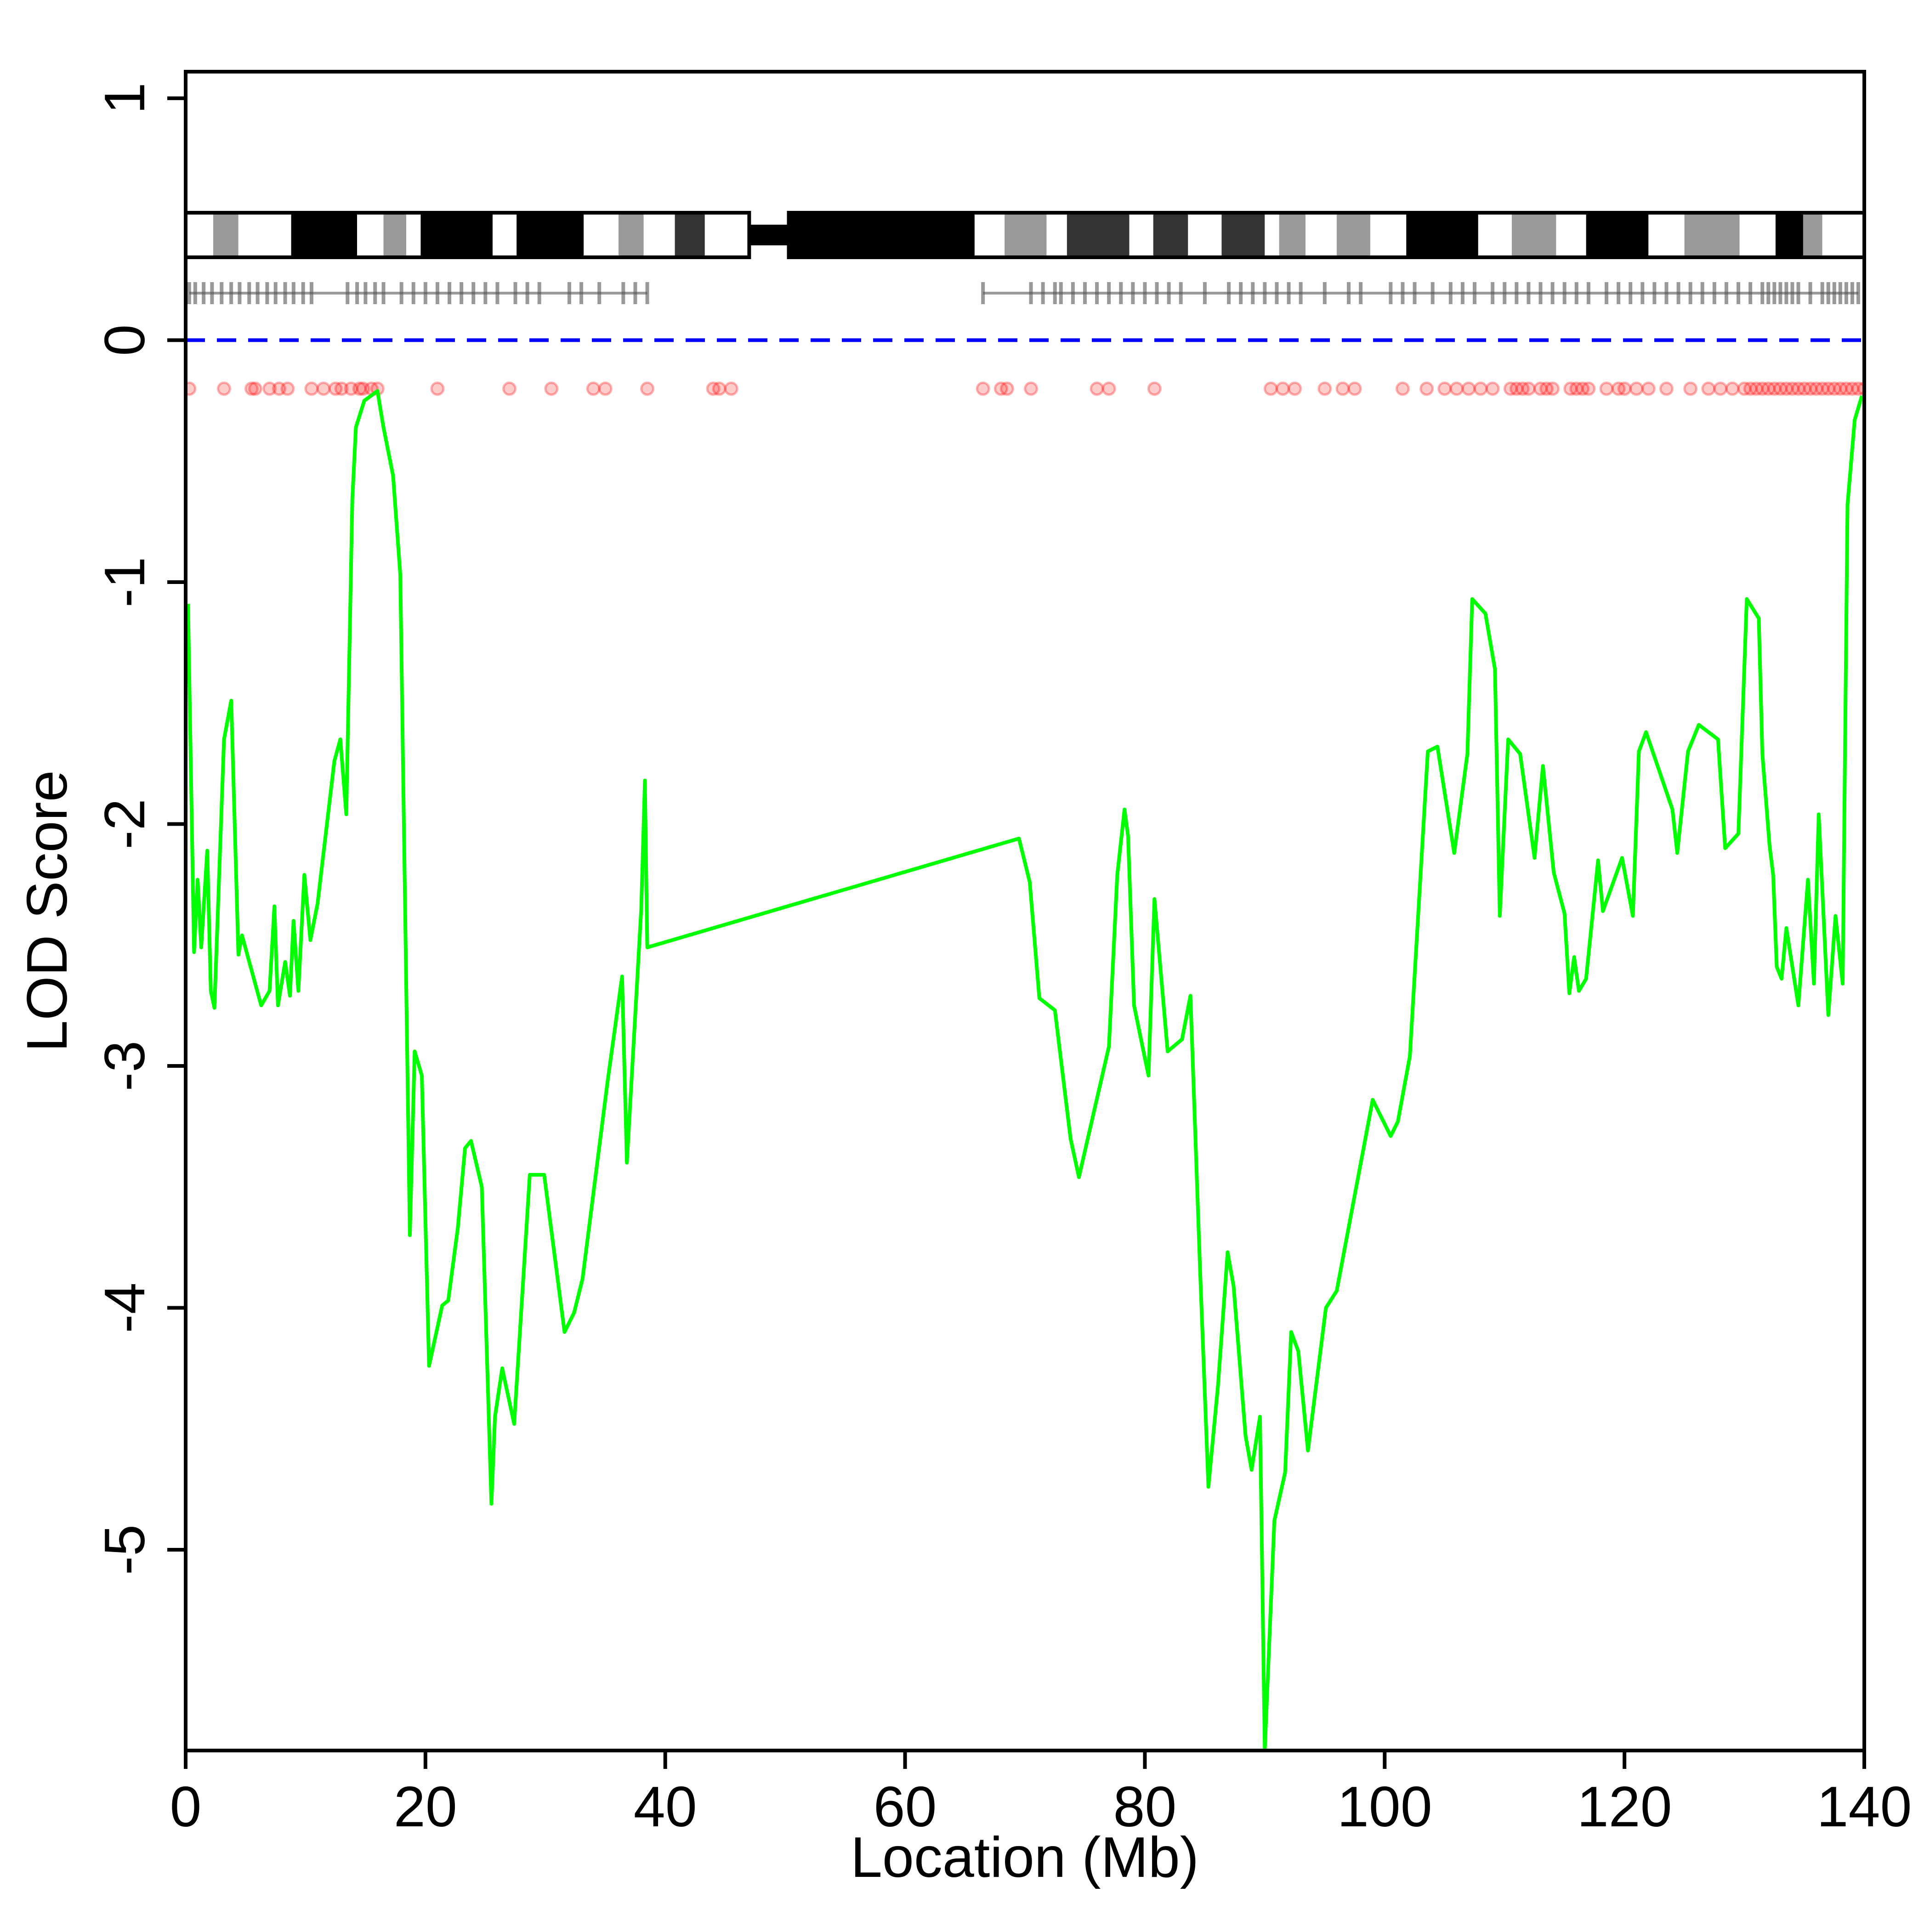 The image size is (1930, 1932). What do you see at coordinates (1624, 1807) in the screenshot?
I see `x-tick-label: 120` at bounding box center [1624, 1807].